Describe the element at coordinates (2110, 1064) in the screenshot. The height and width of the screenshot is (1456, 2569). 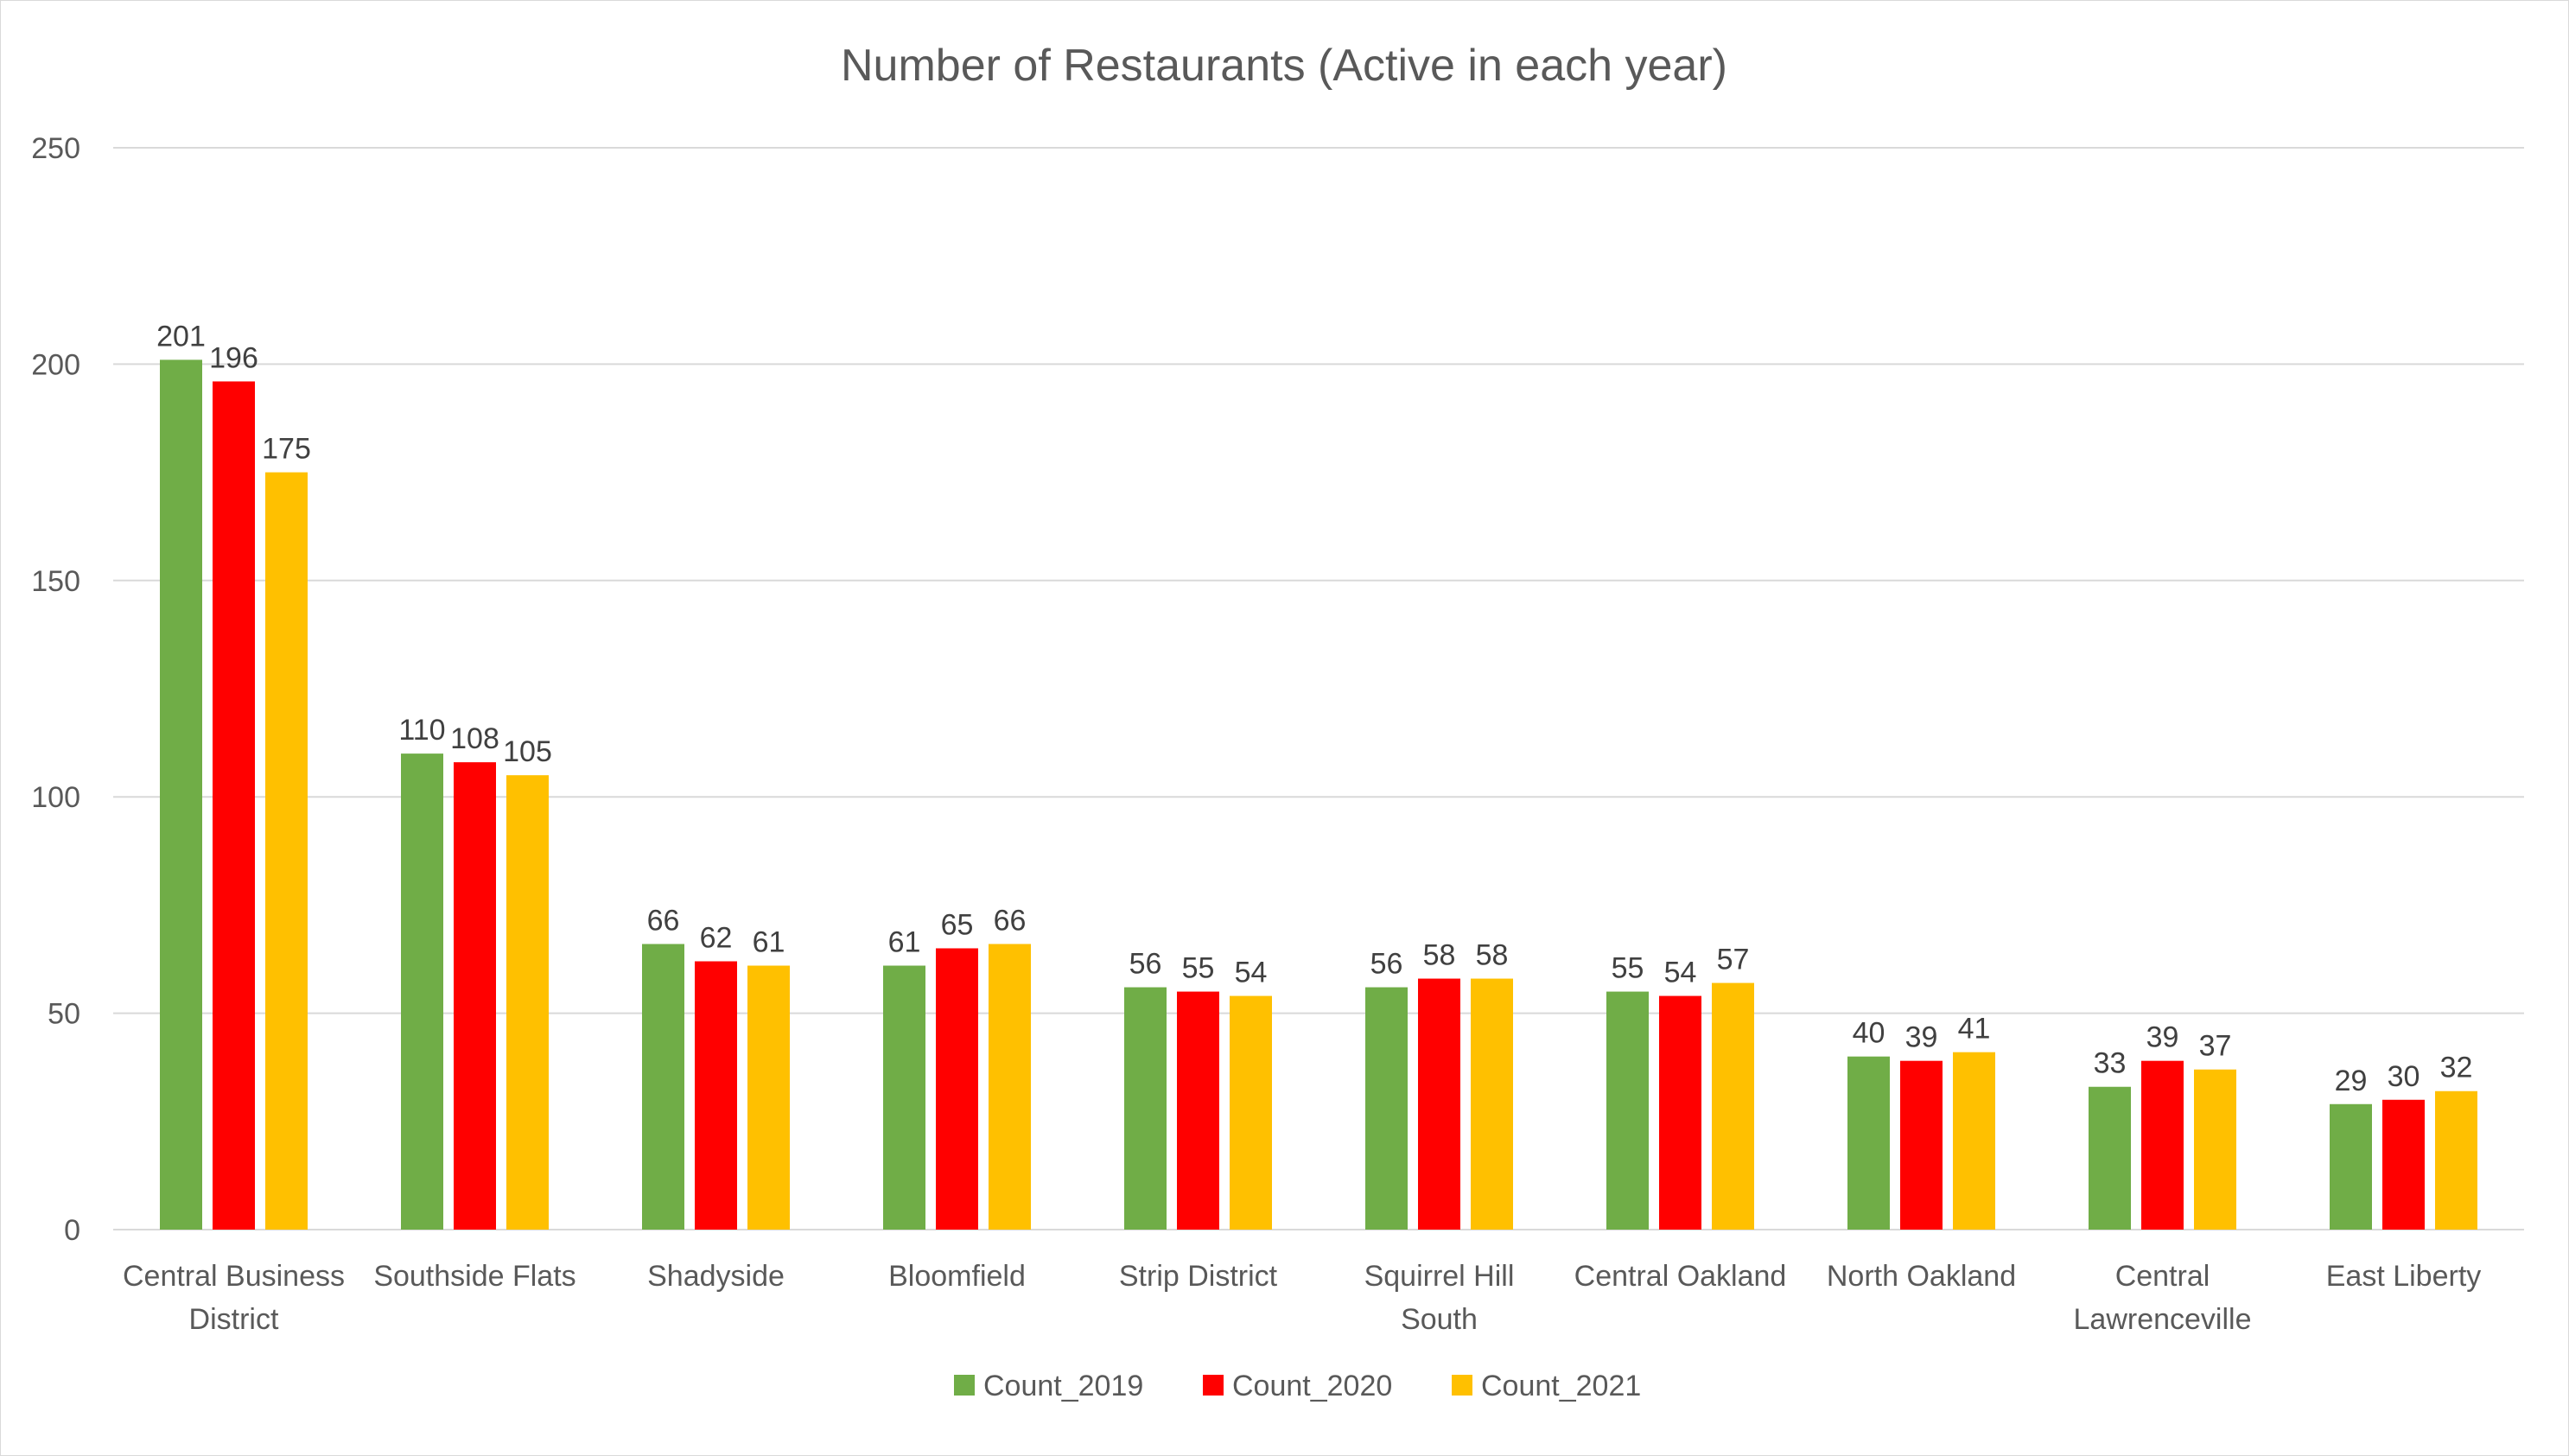
I see `data-label: 33` at that location.